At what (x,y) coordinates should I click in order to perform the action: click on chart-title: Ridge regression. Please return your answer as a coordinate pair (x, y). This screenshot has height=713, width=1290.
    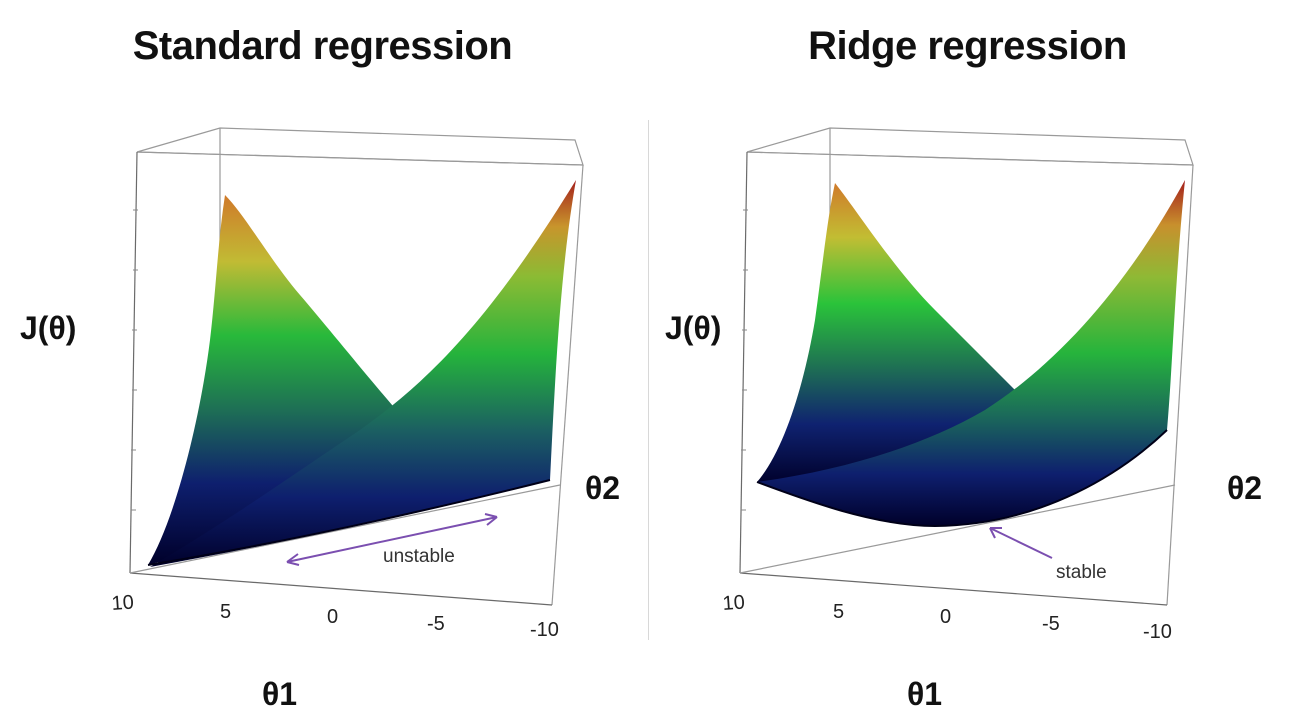
    Looking at the image, I should click on (967, 46).